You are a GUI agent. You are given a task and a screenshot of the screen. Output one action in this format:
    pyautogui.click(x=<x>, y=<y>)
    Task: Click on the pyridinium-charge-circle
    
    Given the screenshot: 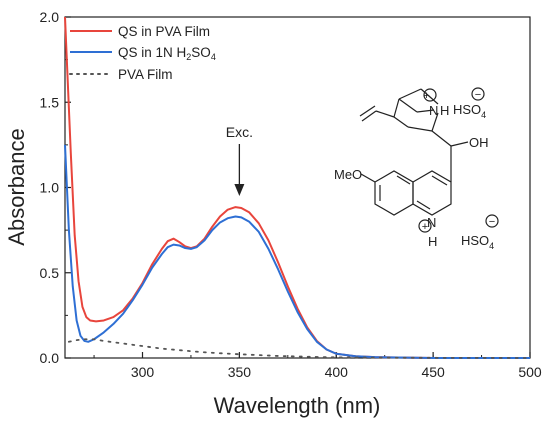 What is the action you would take?
    pyautogui.click(x=425, y=226)
    